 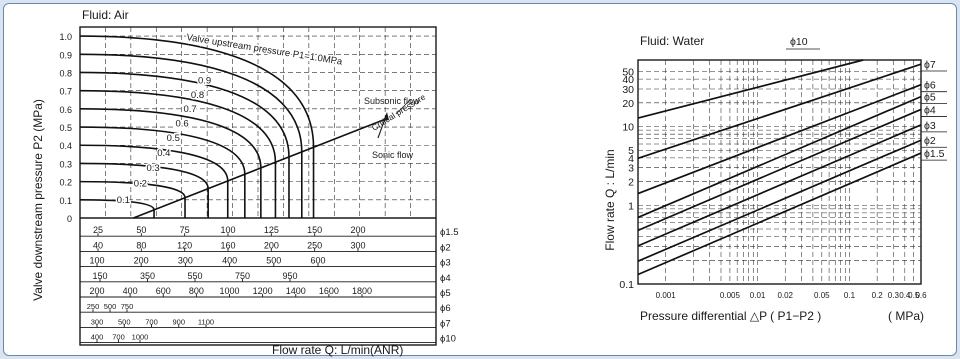 What do you see at coordinates (65, 201) in the screenshot?
I see `air-y-tick-label: 0.1` at bounding box center [65, 201].